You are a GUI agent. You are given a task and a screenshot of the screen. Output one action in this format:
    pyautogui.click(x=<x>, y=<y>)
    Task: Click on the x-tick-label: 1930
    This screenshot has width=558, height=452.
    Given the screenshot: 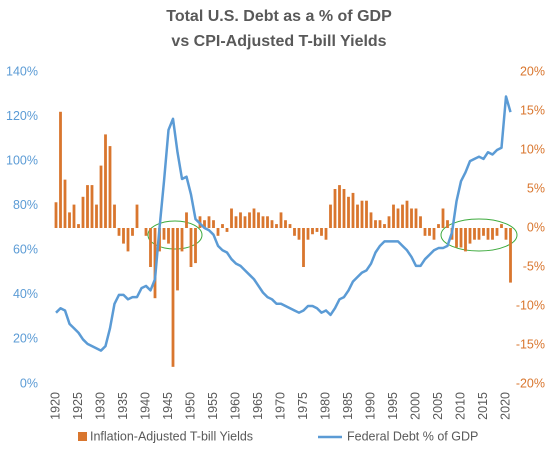 What is the action you would take?
    pyautogui.click(x=100, y=406)
    